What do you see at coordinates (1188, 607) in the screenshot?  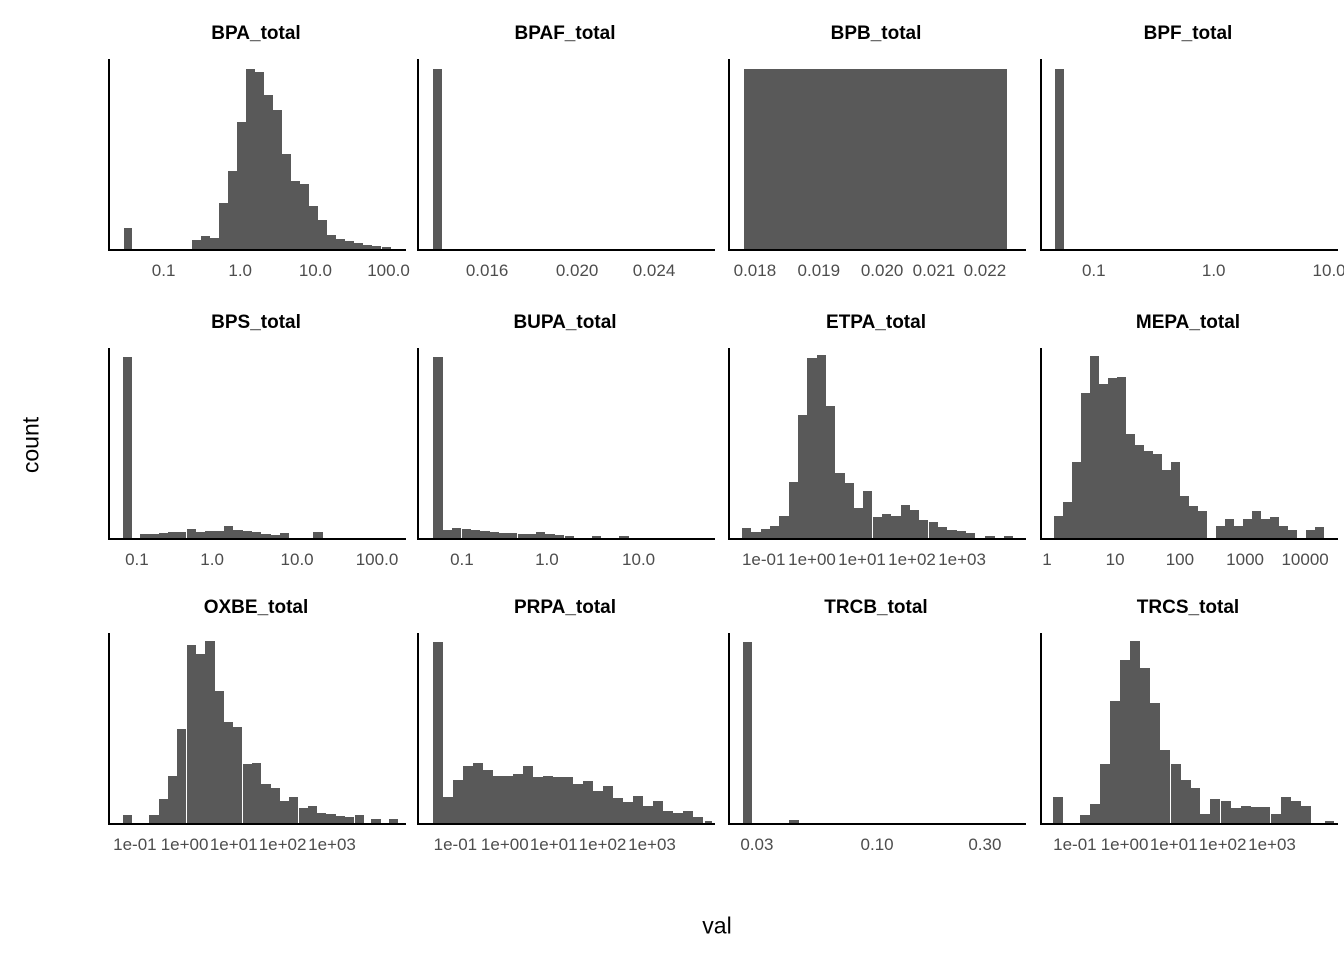 I see `facet-title: TRCS_total` at bounding box center [1188, 607].